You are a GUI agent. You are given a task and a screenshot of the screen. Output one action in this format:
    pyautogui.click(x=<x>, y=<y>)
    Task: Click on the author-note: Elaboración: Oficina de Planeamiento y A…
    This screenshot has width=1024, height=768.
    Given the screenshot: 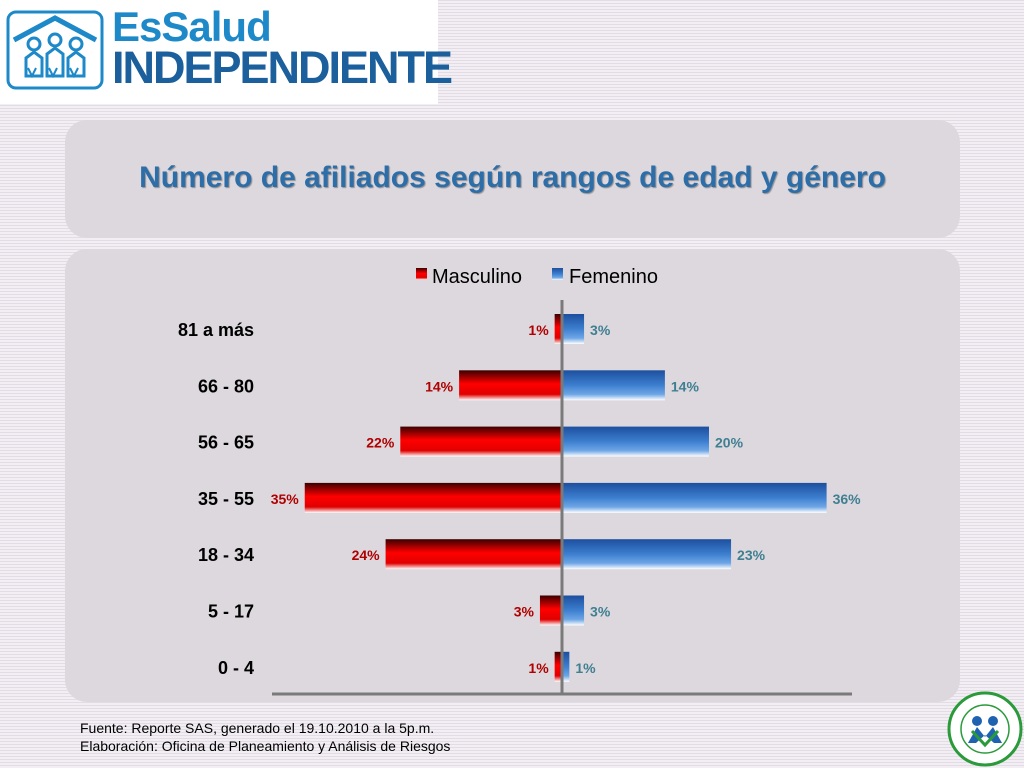 What is the action you would take?
    pyautogui.click(x=265, y=746)
    